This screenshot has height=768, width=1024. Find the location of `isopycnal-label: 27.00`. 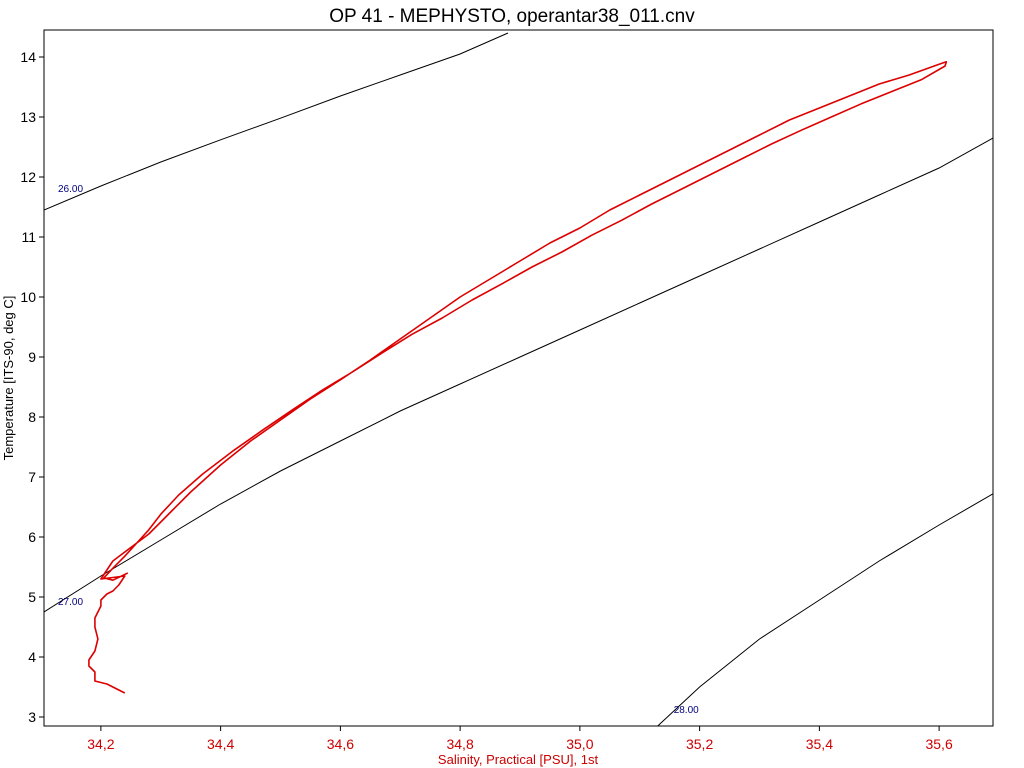

isopycnal-label: 27.00 is located at coordinates (70, 602).